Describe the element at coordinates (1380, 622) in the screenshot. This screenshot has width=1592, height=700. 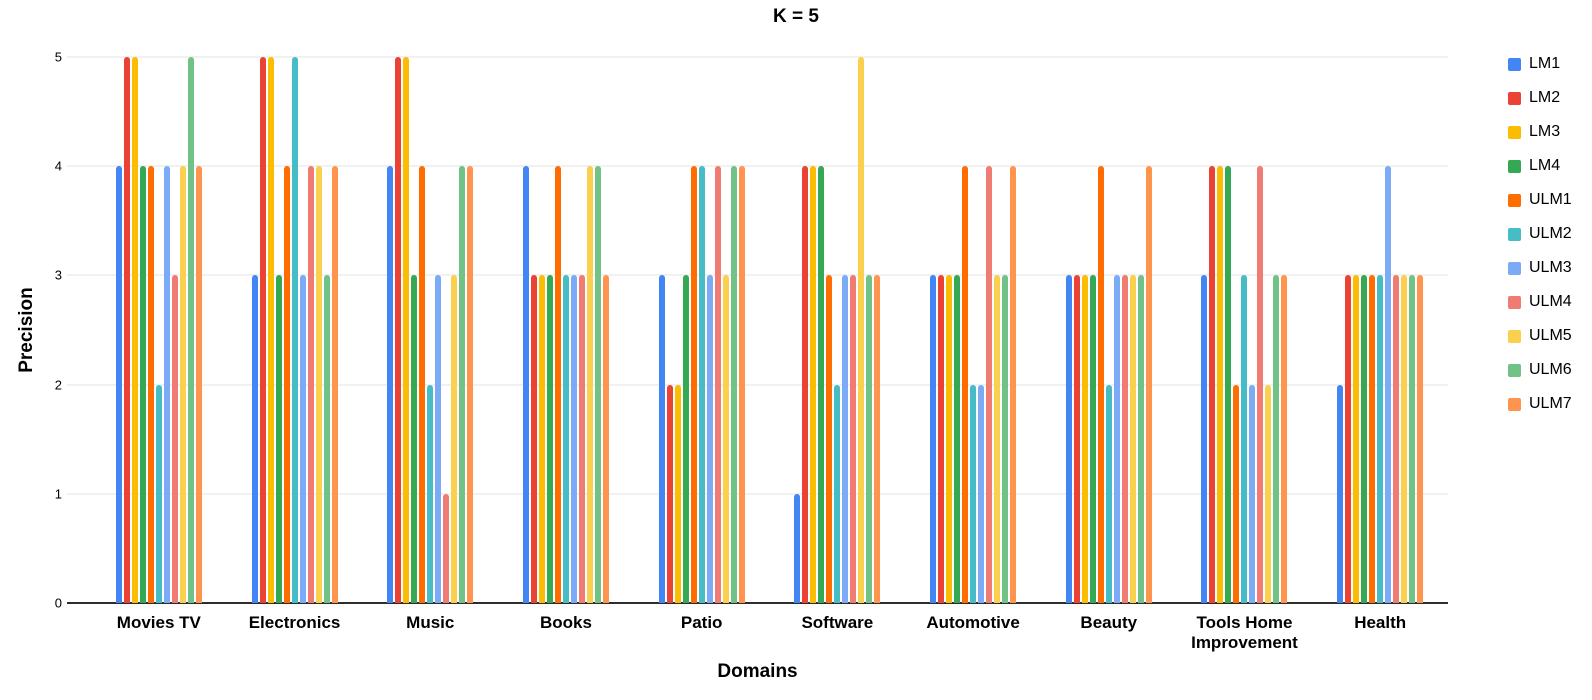
I see `category-label: Health` at that location.